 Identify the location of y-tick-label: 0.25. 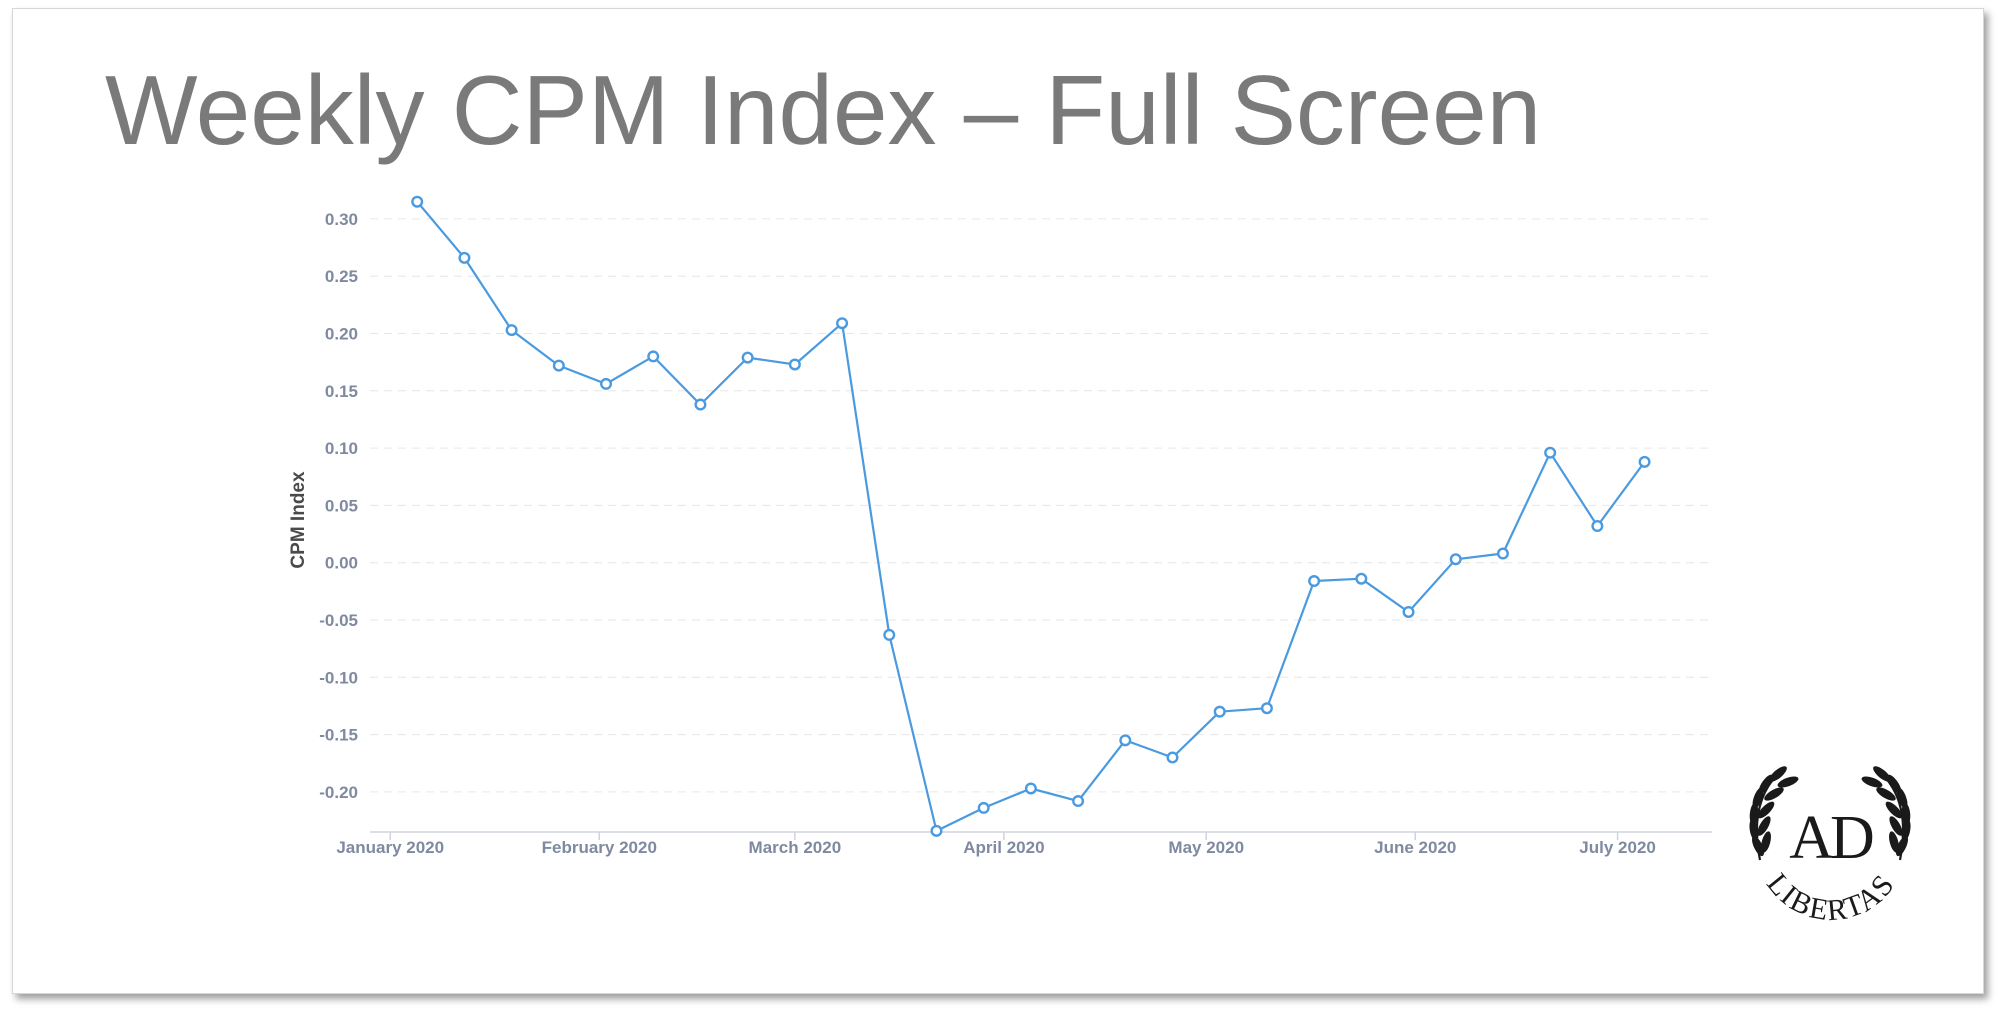
(341, 276).